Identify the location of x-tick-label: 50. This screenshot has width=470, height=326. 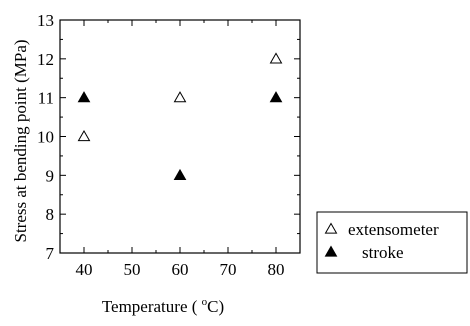
(132, 269).